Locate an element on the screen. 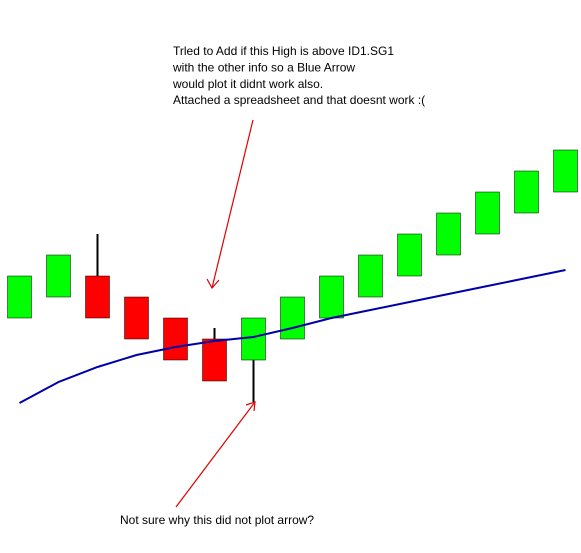 The width and height of the screenshot is (581, 553). arrows is located at coordinates (215, 313).